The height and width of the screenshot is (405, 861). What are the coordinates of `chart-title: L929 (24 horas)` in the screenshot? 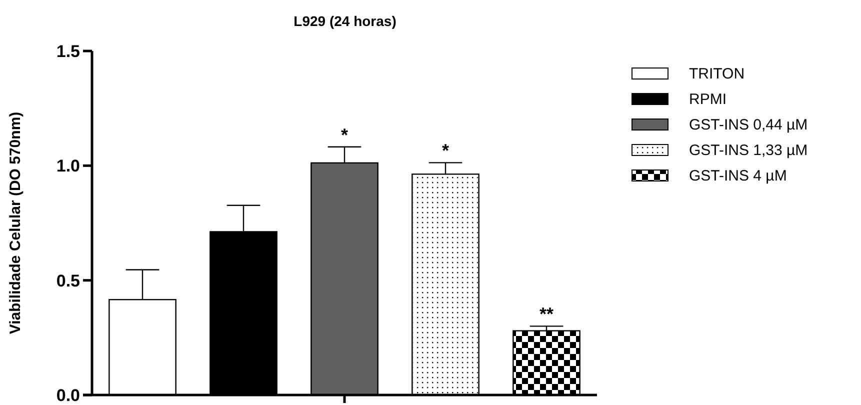 It's located at (345, 21).